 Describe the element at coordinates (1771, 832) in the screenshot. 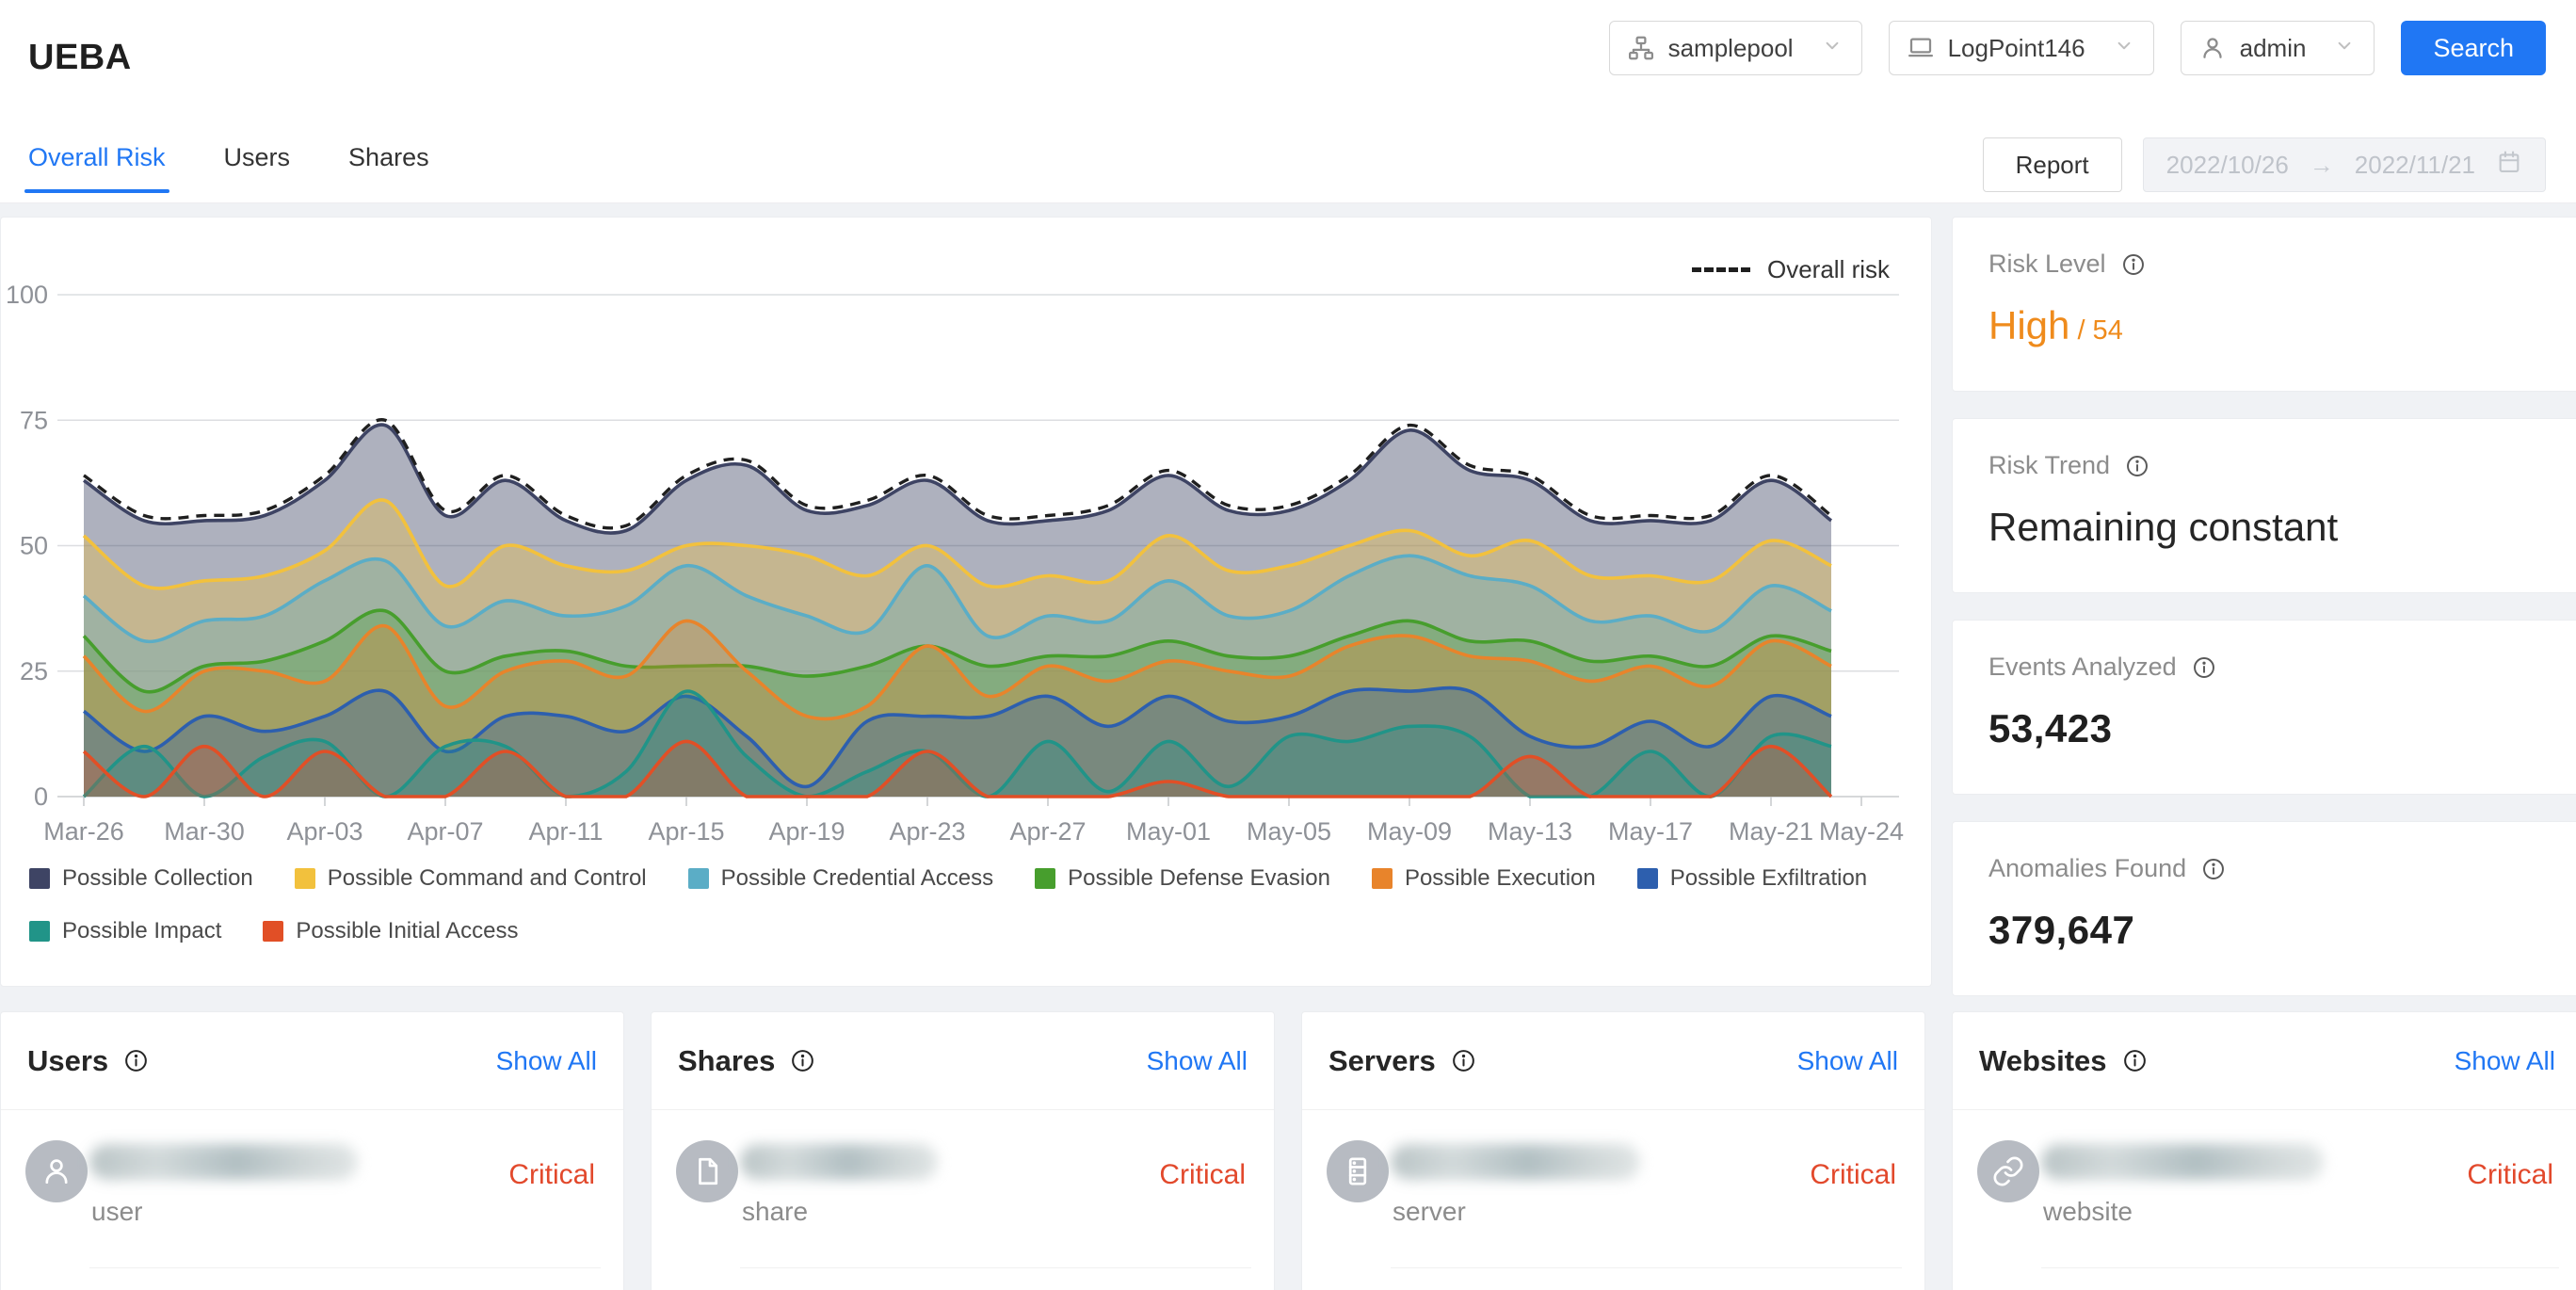

I see `x-axis-label: May-21` at that location.